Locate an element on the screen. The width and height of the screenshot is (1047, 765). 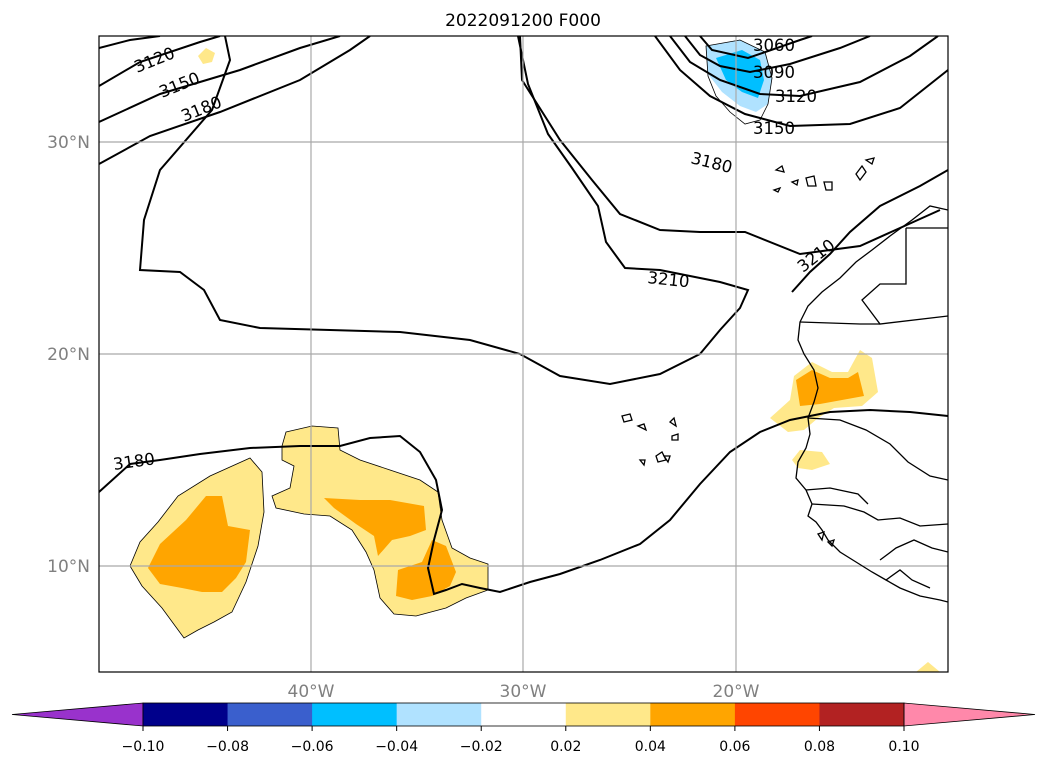
colorbar-tick-label: 0.10 is located at coordinates (903, 747).